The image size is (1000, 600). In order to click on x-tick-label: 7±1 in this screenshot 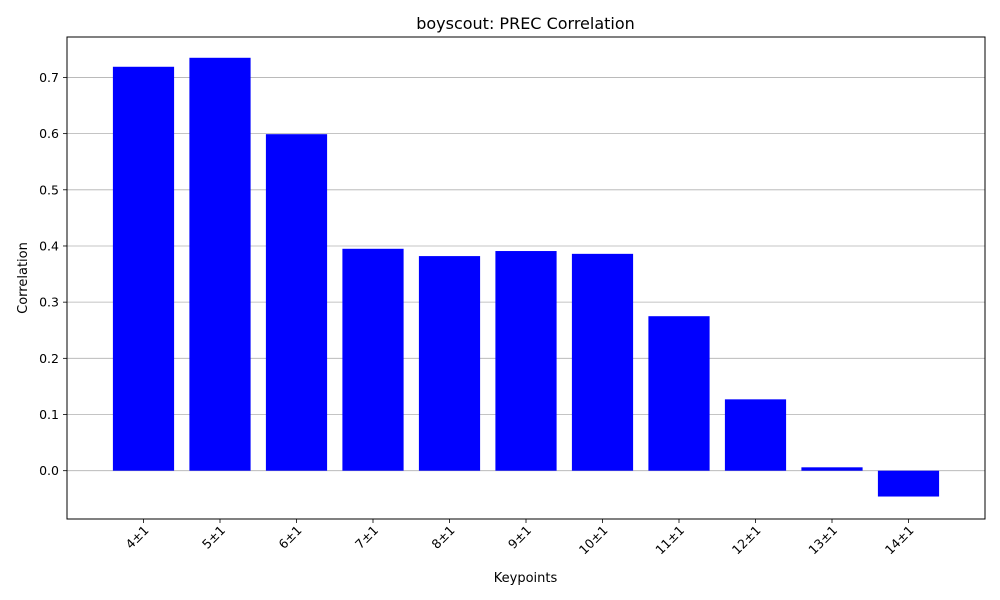, I will do `click(366, 537)`.